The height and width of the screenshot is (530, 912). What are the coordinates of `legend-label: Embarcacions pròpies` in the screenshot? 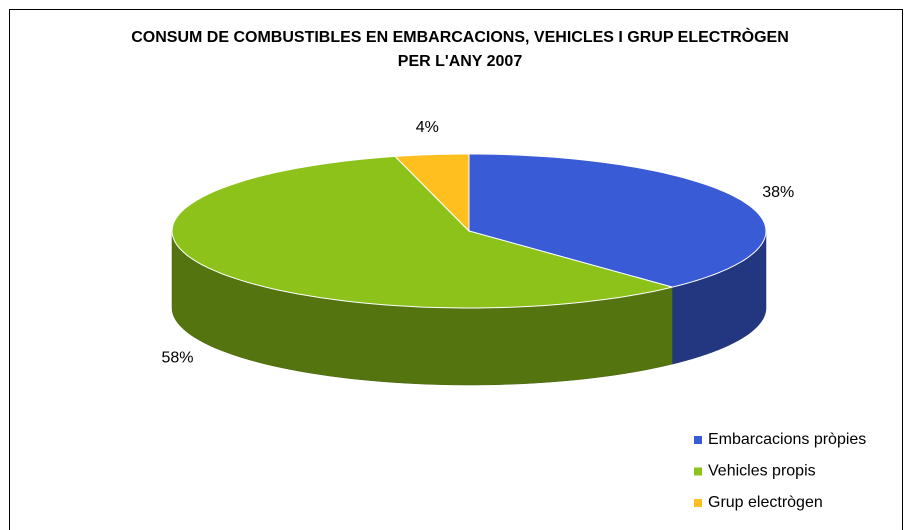 It's located at (787, 439).